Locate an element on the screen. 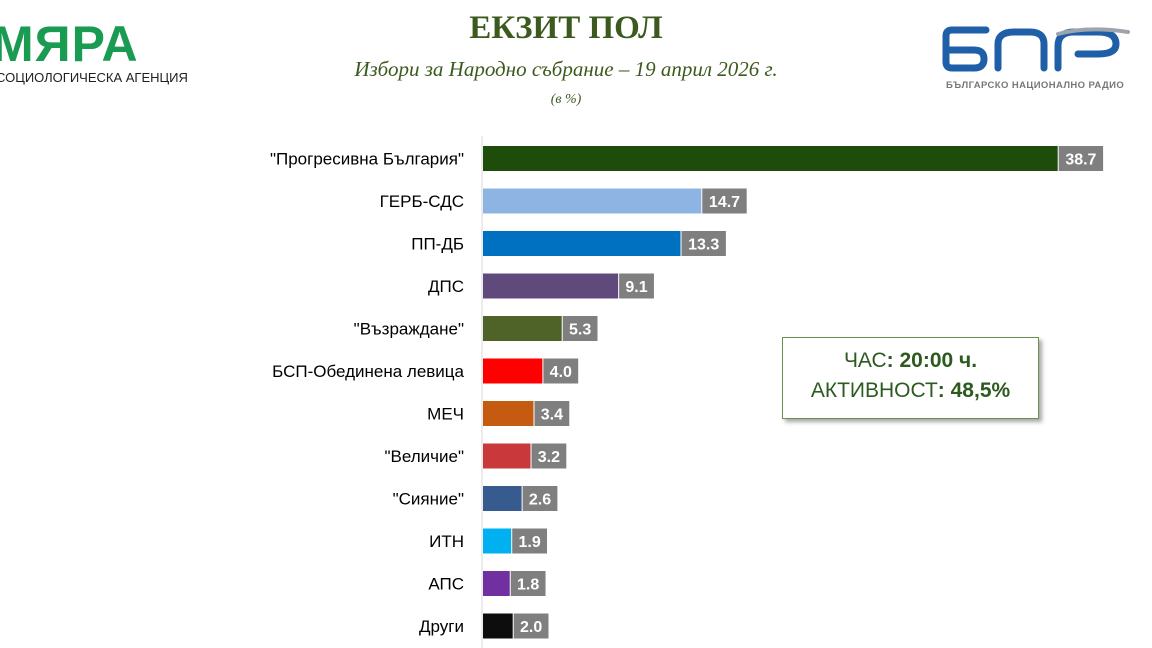 The width and height of the screenshot is (1152, 648). category-label: "Възраждане" is located at coordinates (409, 329).